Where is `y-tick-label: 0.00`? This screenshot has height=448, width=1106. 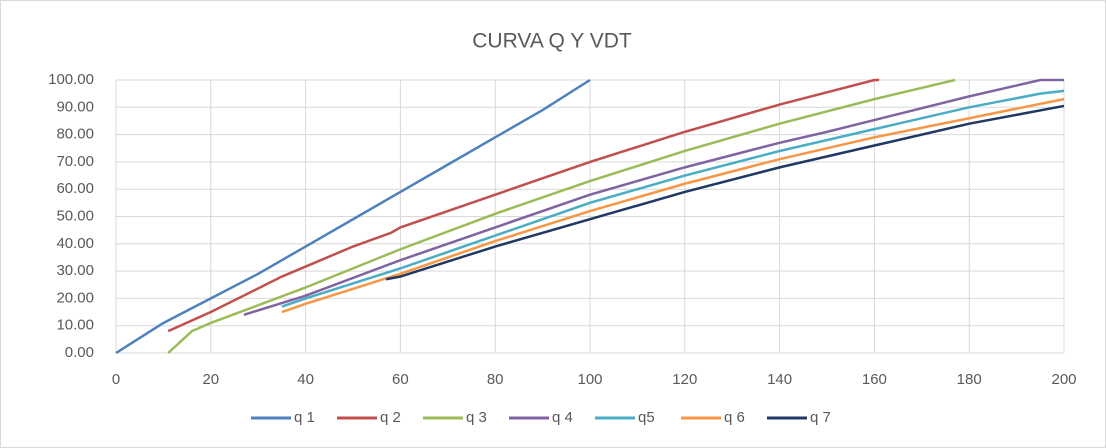
y-tick-label: 0.00 is located at coordinates (79, 352).